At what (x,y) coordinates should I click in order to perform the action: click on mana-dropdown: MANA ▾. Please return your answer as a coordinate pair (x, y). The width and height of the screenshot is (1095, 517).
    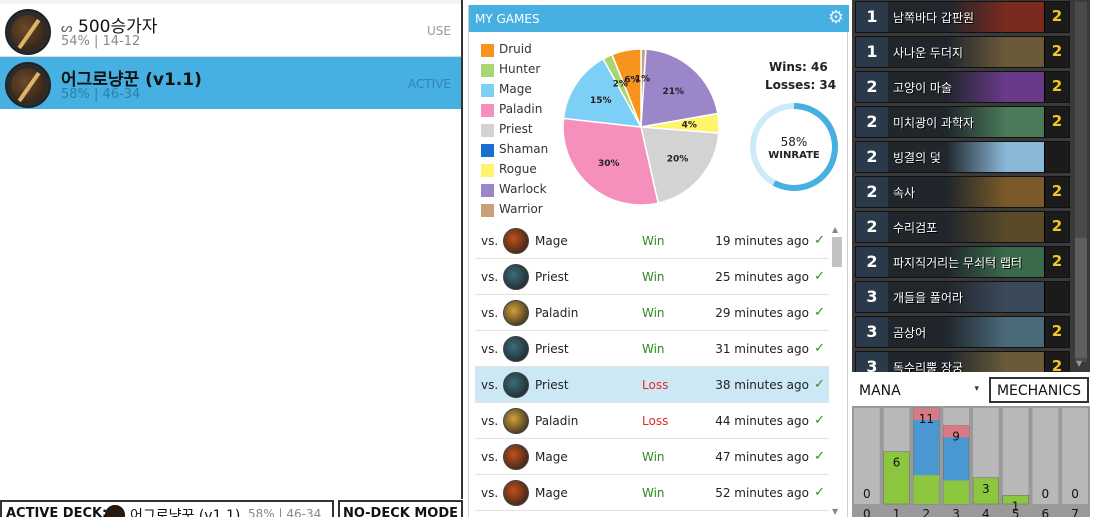
    Looking at the image, I should click on (920, 390).